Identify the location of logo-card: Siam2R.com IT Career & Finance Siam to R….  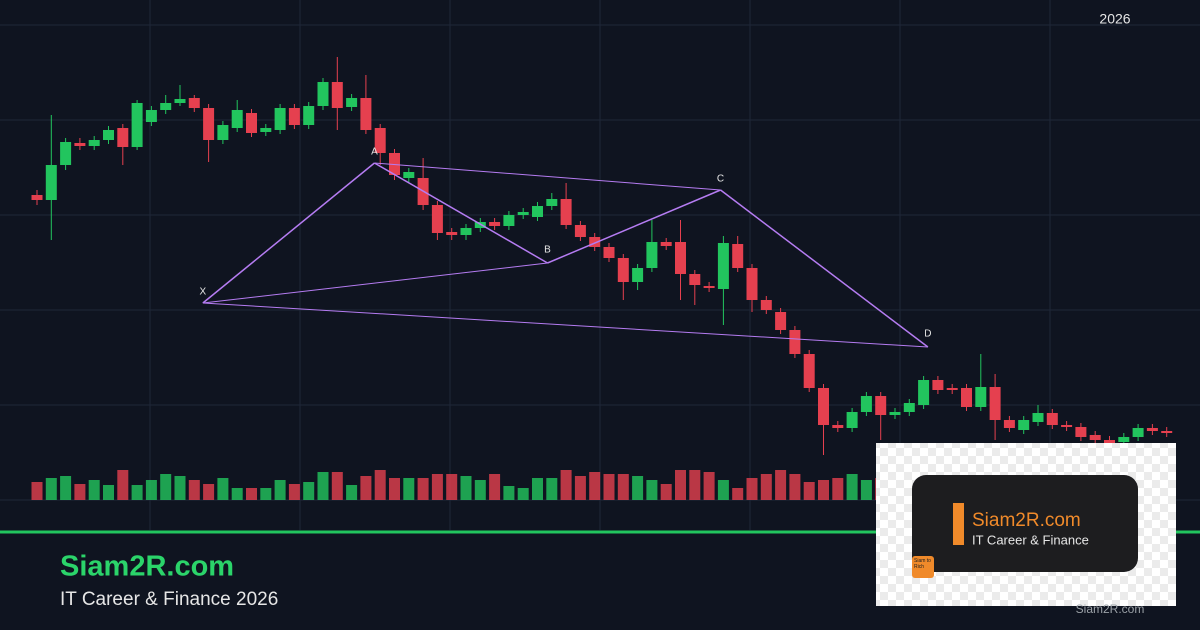
(1026, 524).